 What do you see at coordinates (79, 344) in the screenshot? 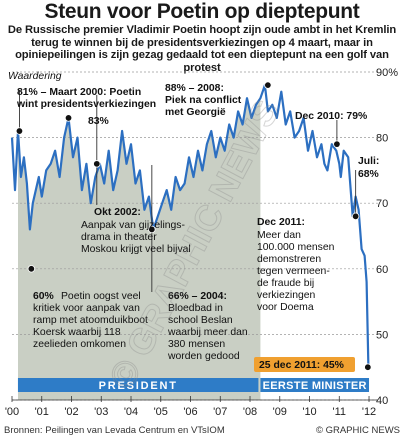
I see `annotation-koersk-3: zeelieden omkomen` at bounding box center [79, 344].